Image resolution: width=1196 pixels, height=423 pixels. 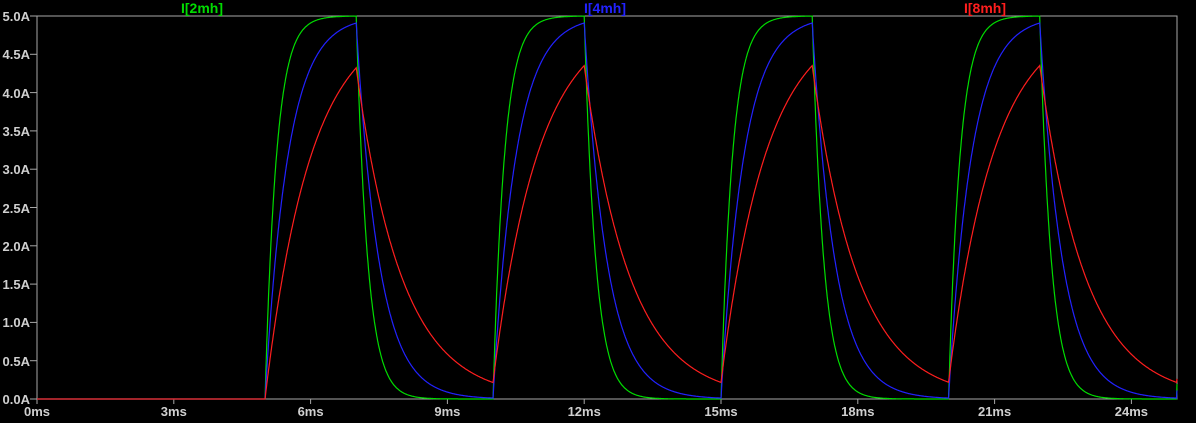 What do you see at coordinates (16, 16) in the screenshot?
I see `y-tick-label: 5.0A` at bounding box center [16, 16].